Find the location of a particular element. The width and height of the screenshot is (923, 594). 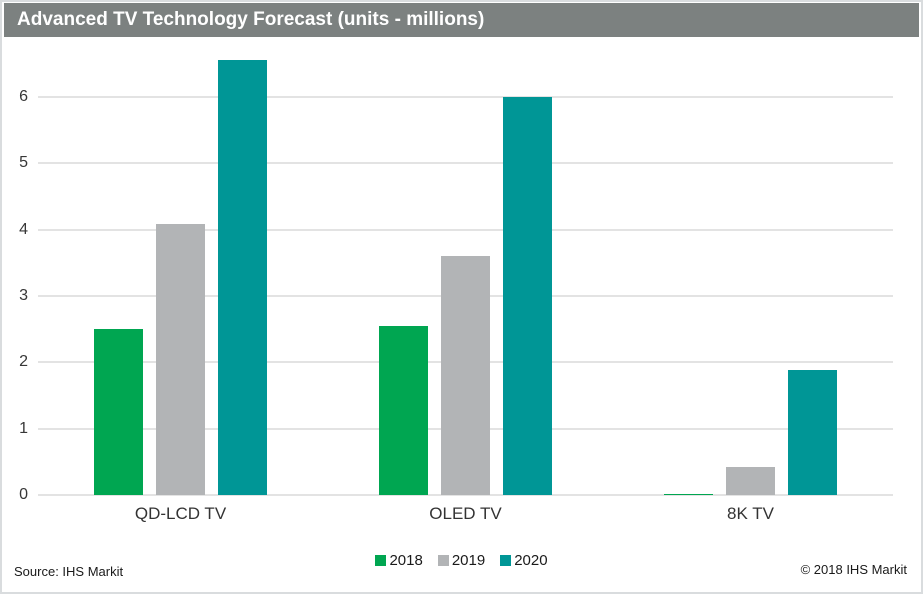

x-axis-category-labels: QD-LCD TV OLED TV 8K TV is located at coordinates (465, 514).